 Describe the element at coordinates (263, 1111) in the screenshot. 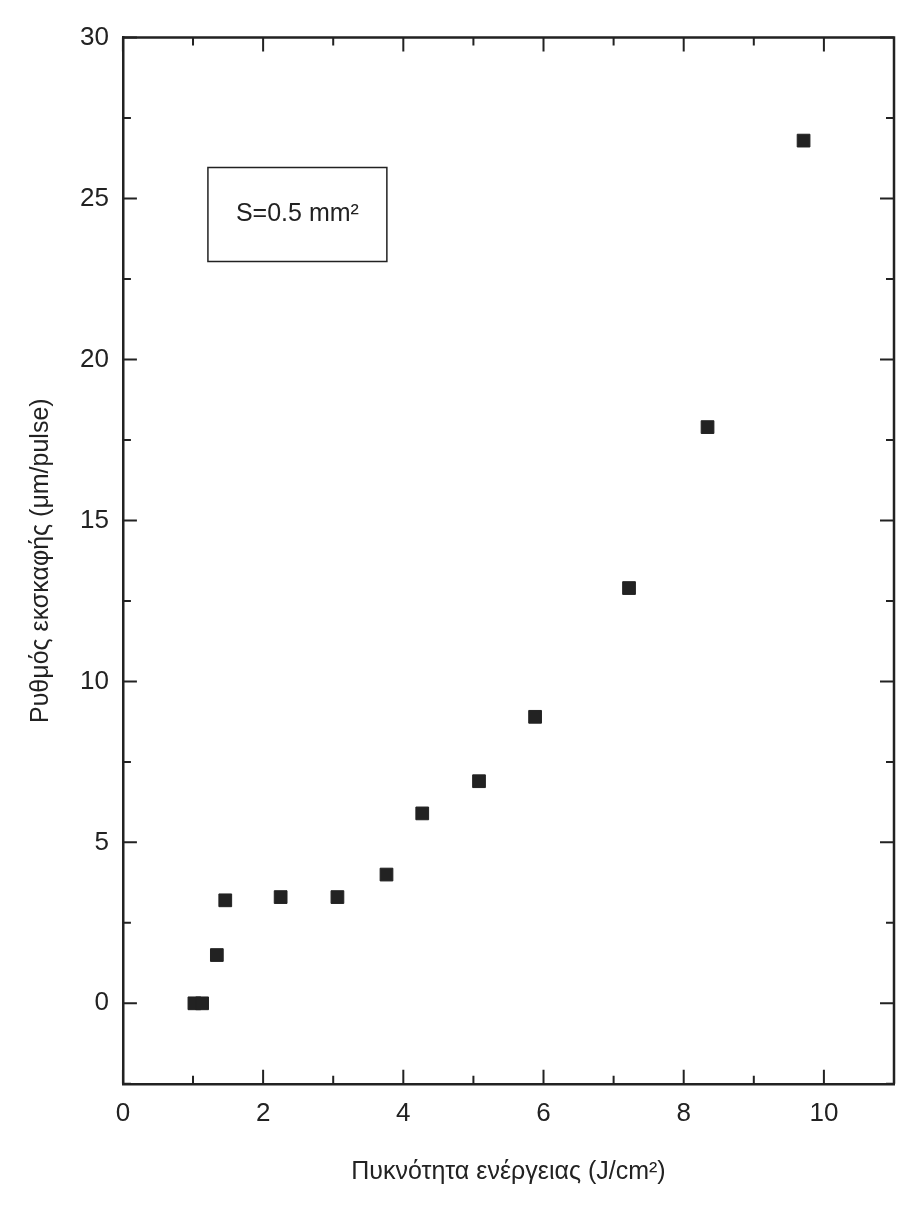

I see `x-tick-label: 2` at that location.